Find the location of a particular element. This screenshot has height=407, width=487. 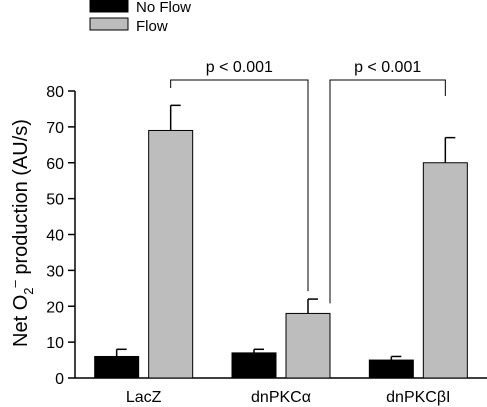

y-tick-label: 20 is located at coordinates (55, 307).